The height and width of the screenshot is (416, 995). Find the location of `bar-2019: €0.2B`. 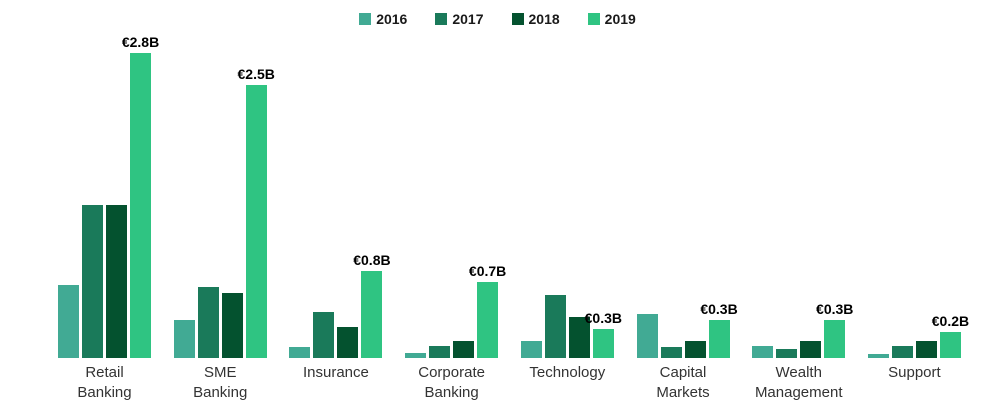

bar-2019: €0.2B is located at coordinates (950, 335).